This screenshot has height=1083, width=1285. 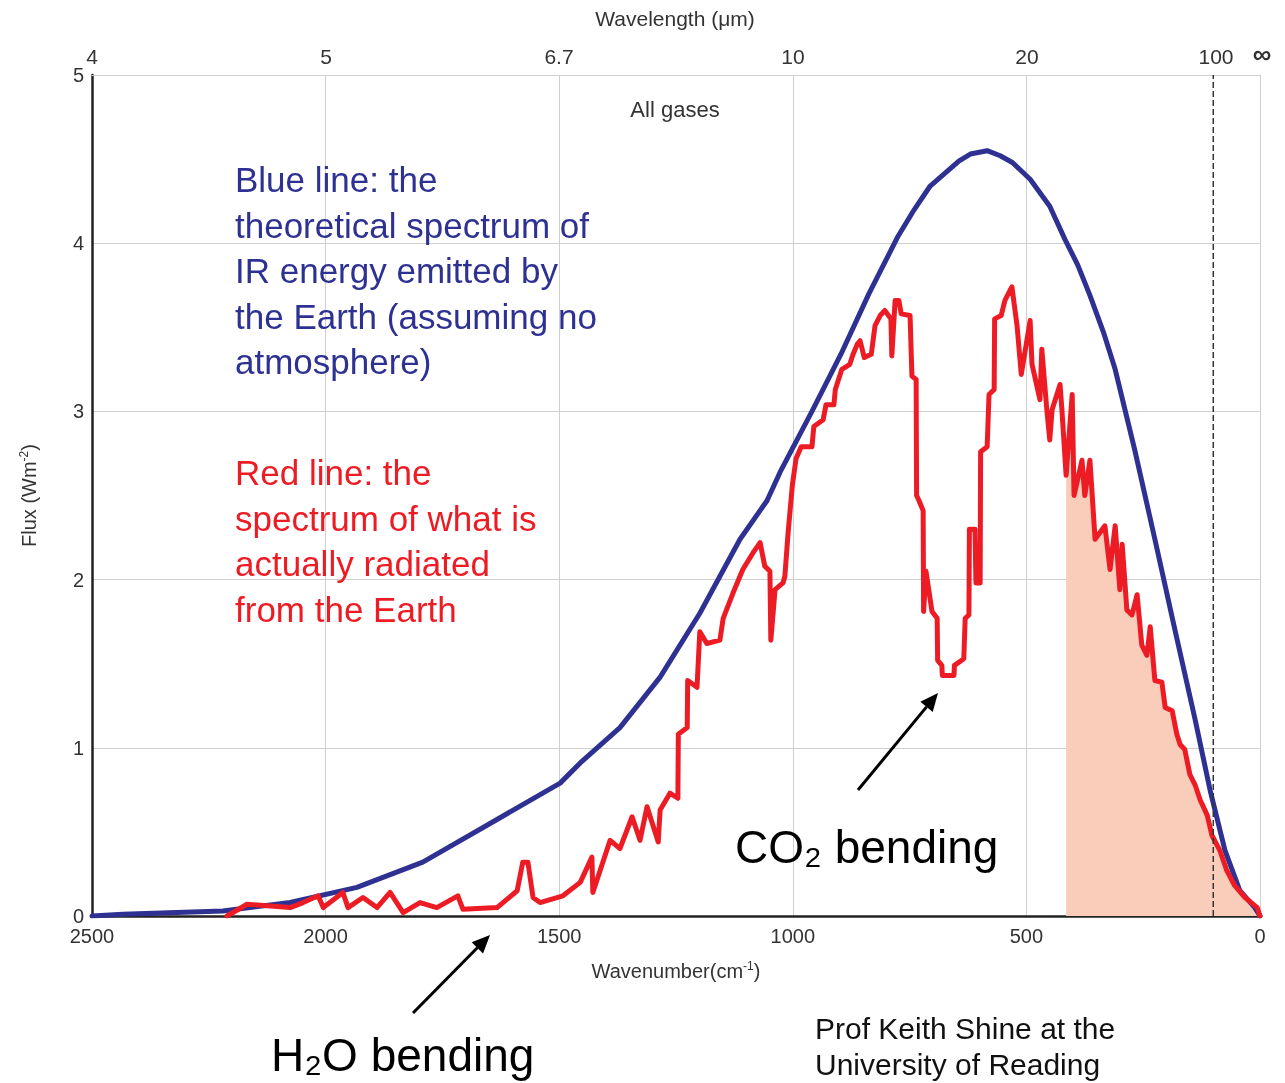 I want to click on y-tick-label: 5, so click(x=78, y=75).